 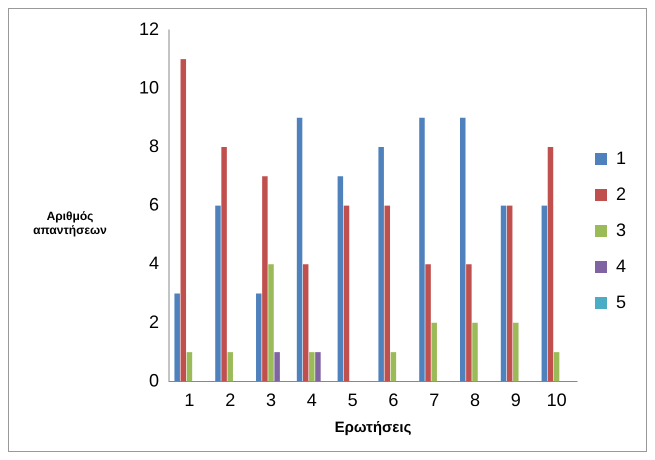 What do you see at coordinates (70, 223) in the screenshot?
I see `y-axis-title: Αριθμός απαντήσεων` at bounding box center [70, 223].